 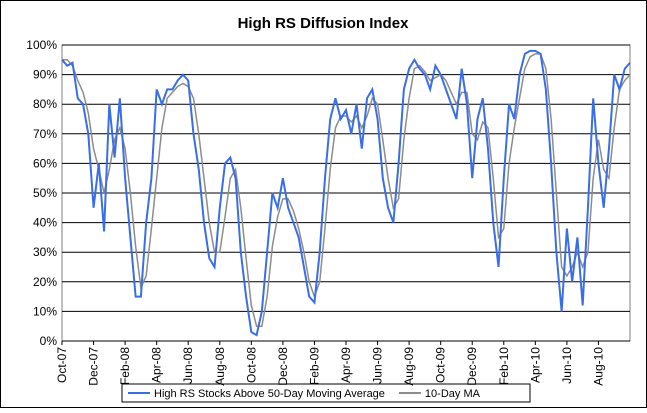 What do you see at coordinates (567, 365) in the screenshot?
I see `x-tick-label: Jun-10` at bounding box center [567, 365].